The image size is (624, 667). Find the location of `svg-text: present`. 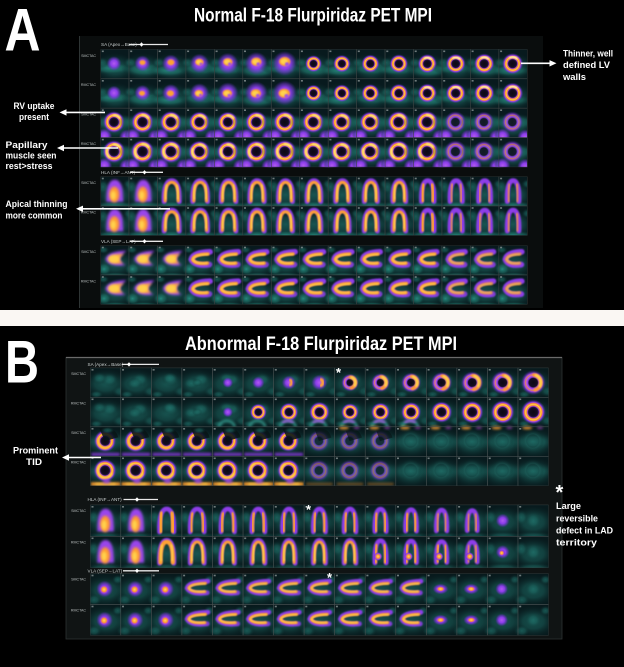

svg-text: present is located at coordinates (34, 117).